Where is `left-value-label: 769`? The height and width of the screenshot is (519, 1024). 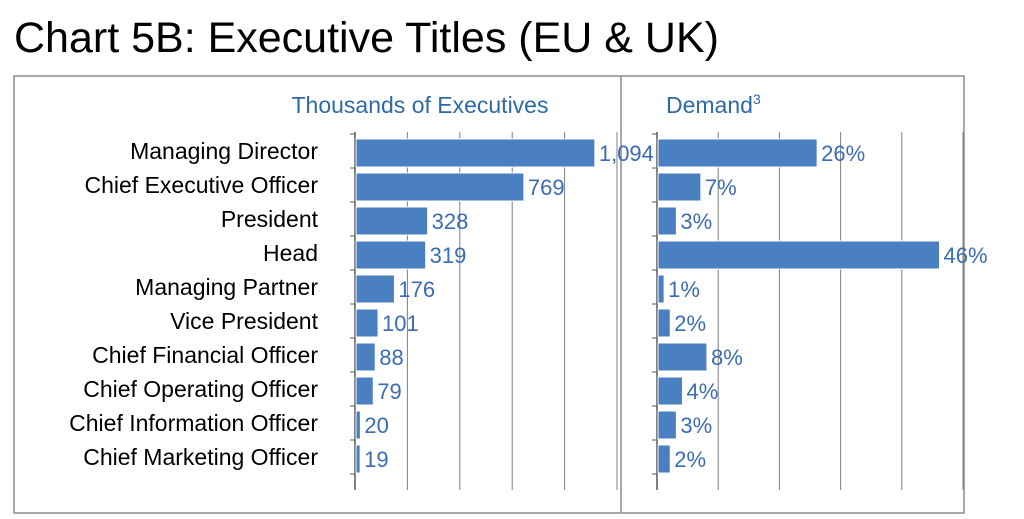
left-value-label: 769 is located at coordinates (546, 187).